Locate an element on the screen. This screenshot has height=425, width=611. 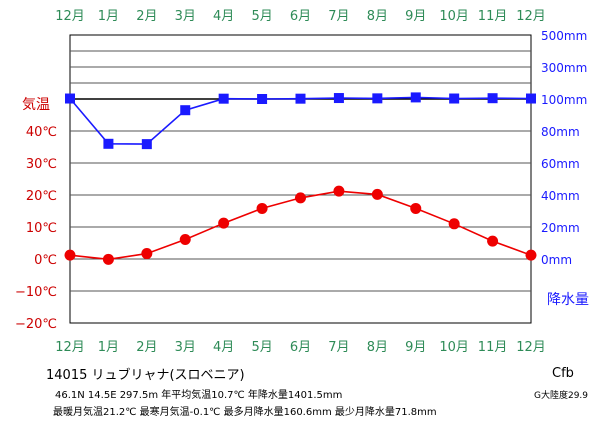
precipitation-tick-label: 40mm is located at coordinates (560, 196).